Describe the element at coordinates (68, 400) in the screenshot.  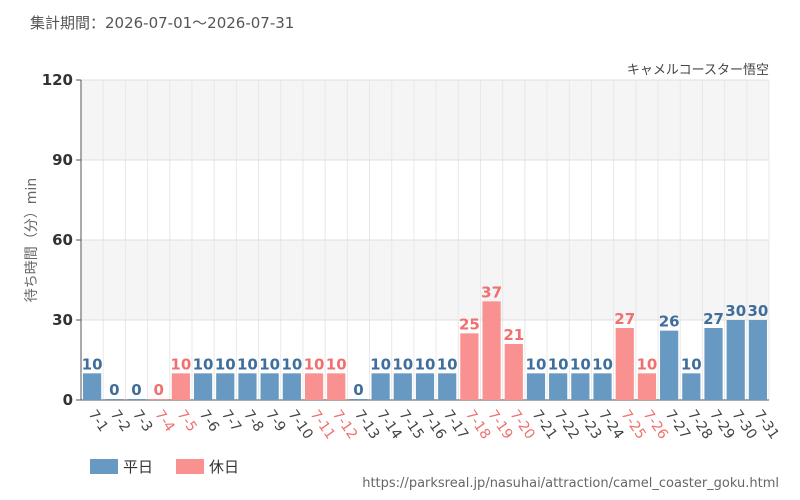
I see `y-tick-label: 0` at that location.